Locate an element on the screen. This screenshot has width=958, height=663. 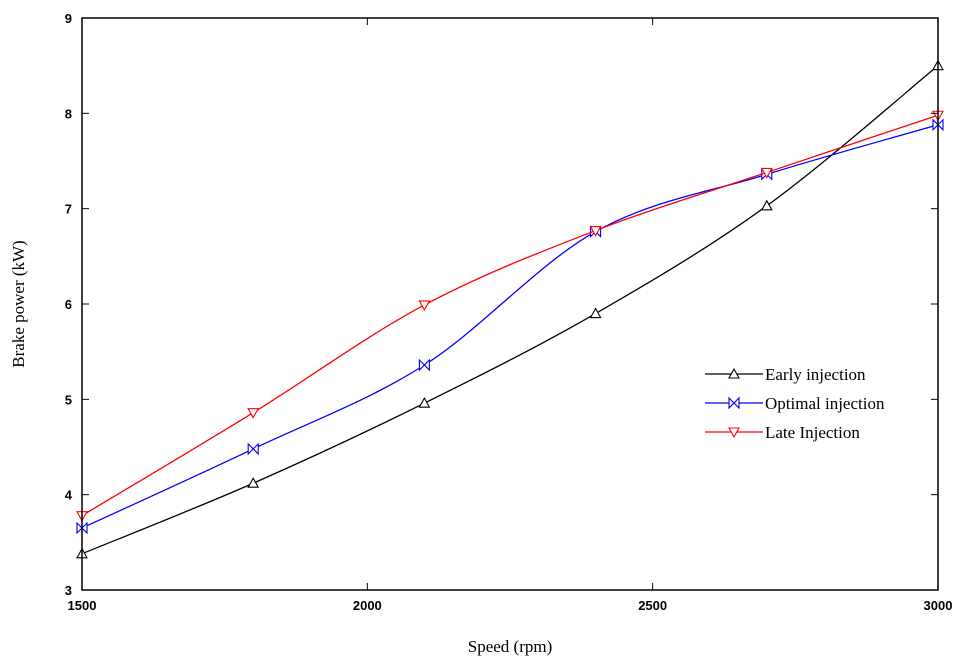
legend-entry: Early injection is located at coordinates (785, 374).